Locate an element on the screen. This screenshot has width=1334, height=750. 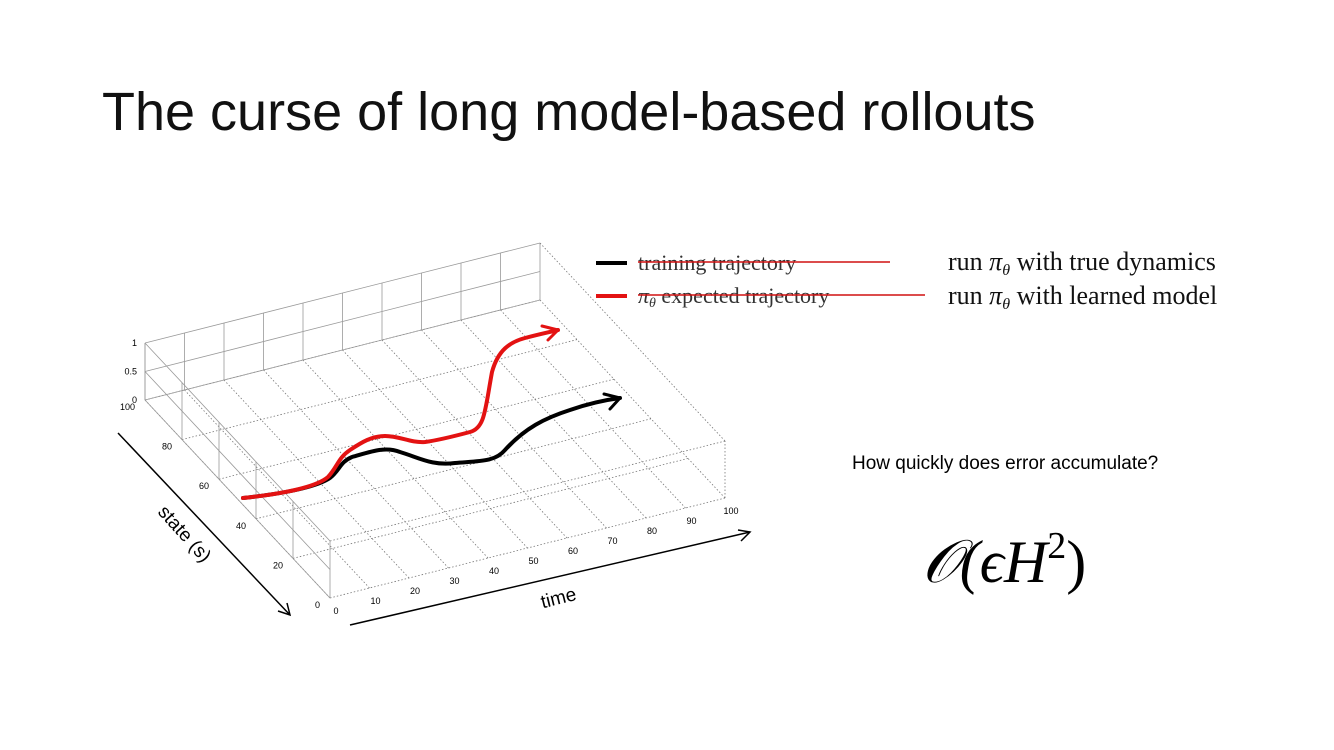
x-tick-label: 90 is located at coordinates (691, 521).